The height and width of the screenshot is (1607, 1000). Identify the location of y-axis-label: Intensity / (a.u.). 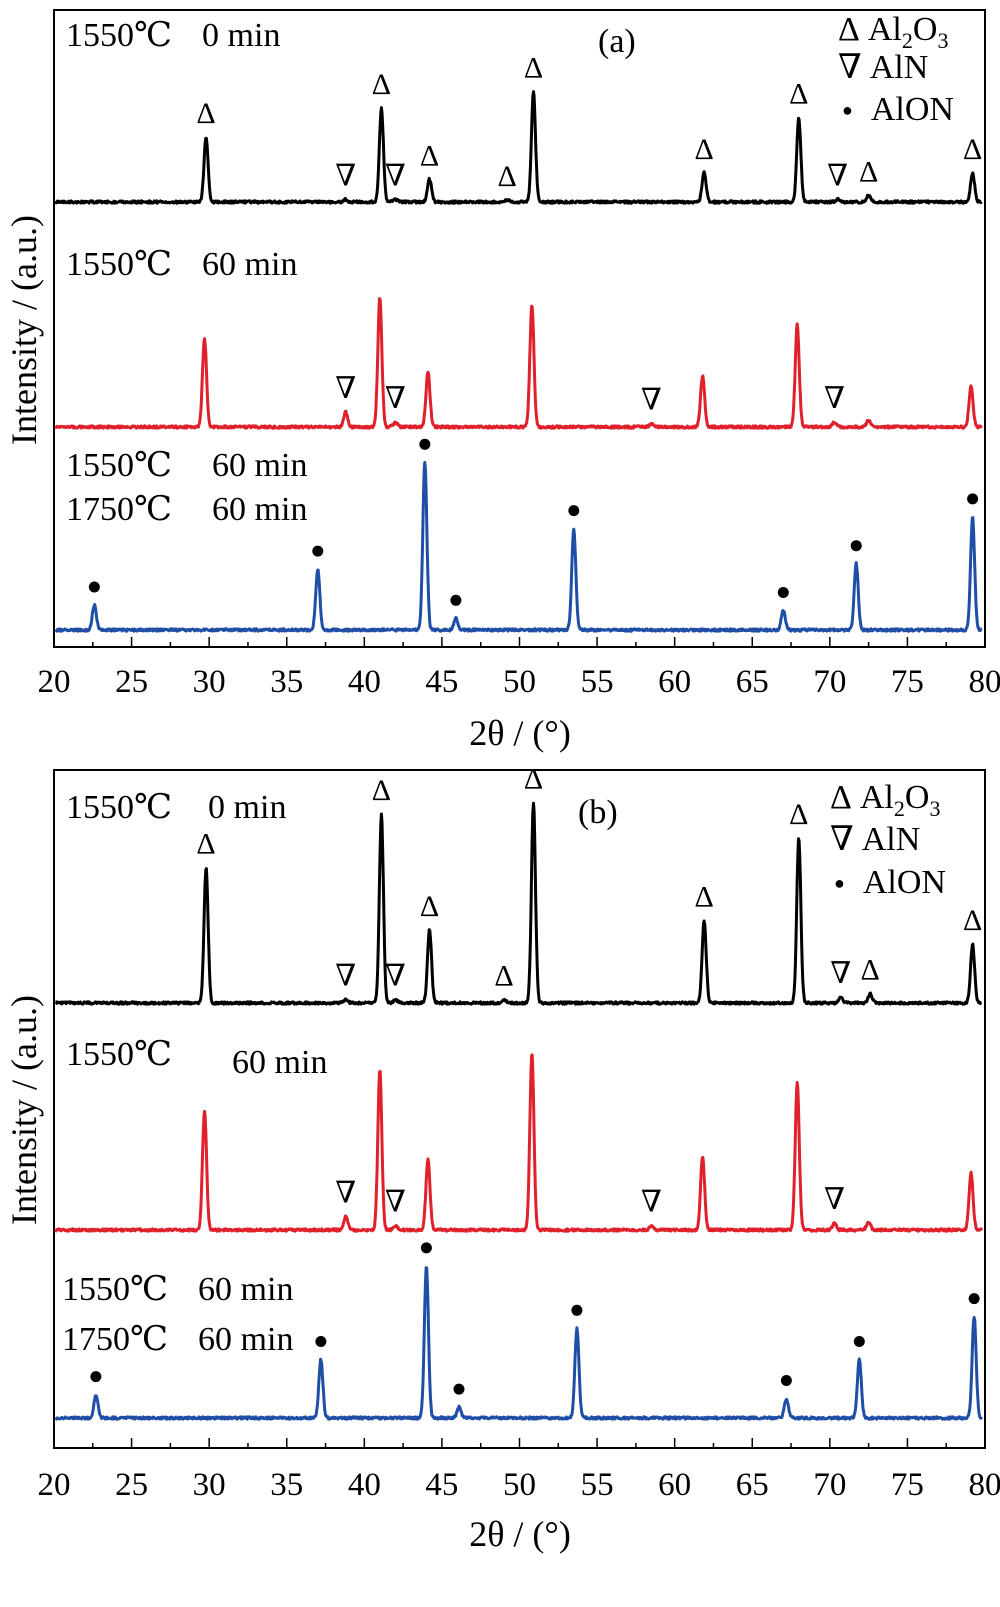
(24, 330).